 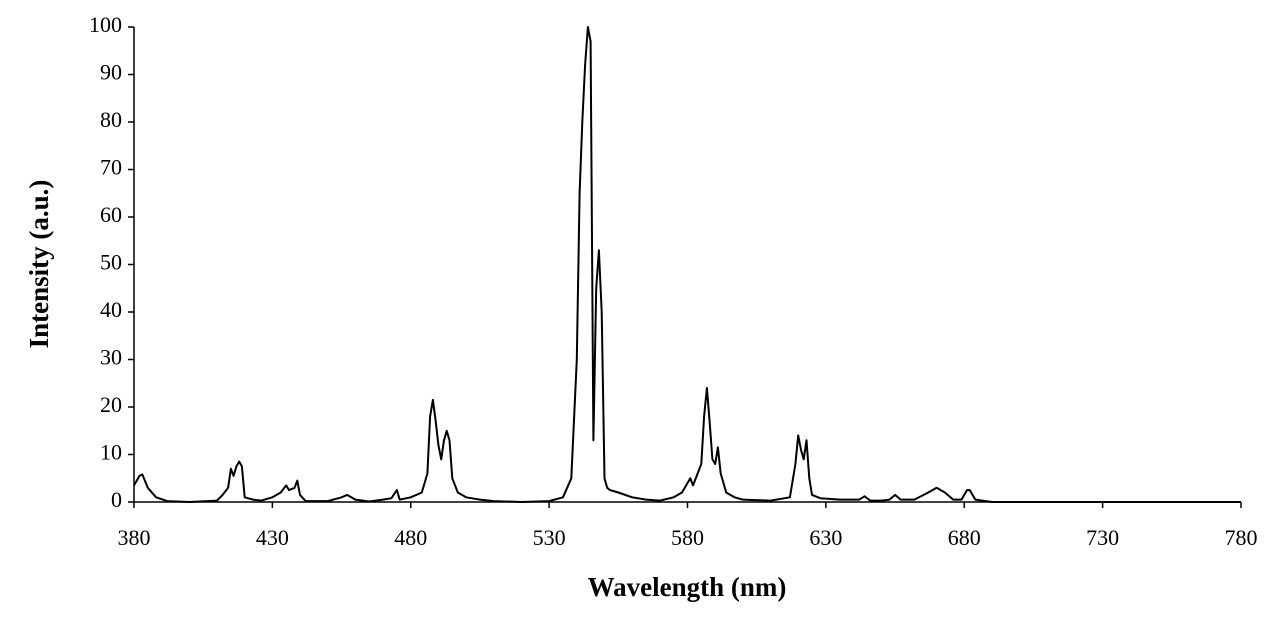 I want to click on x-tick-label: 780, so click(x=1241, y=537).